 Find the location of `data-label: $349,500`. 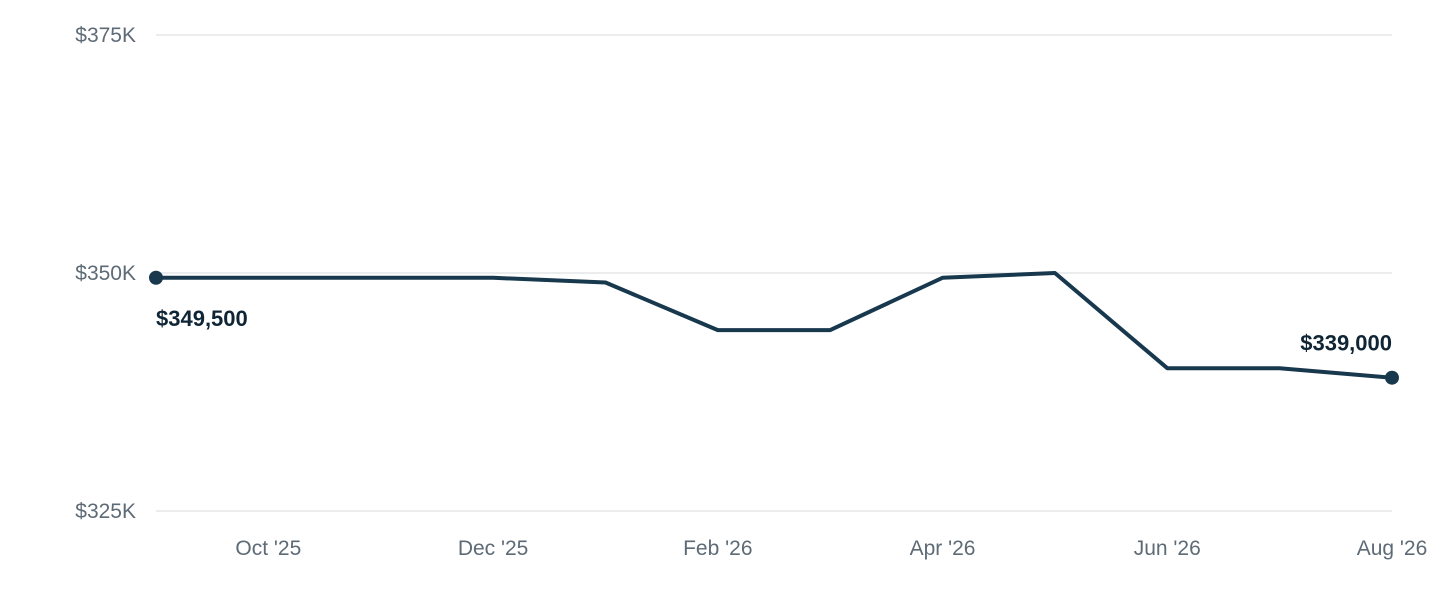

data-label: $349,500 is located at coordinates (202, 318).